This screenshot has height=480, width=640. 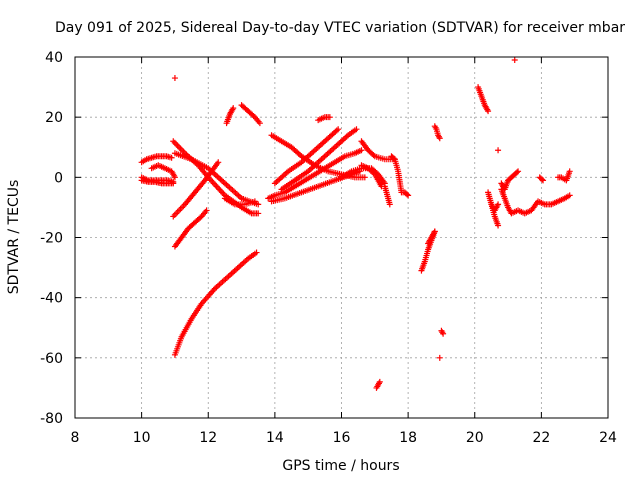 What do you see at coordinates (541, 438) in the screenshot?
I see `x-tick-label: 22` at bounding box center [541, 438].